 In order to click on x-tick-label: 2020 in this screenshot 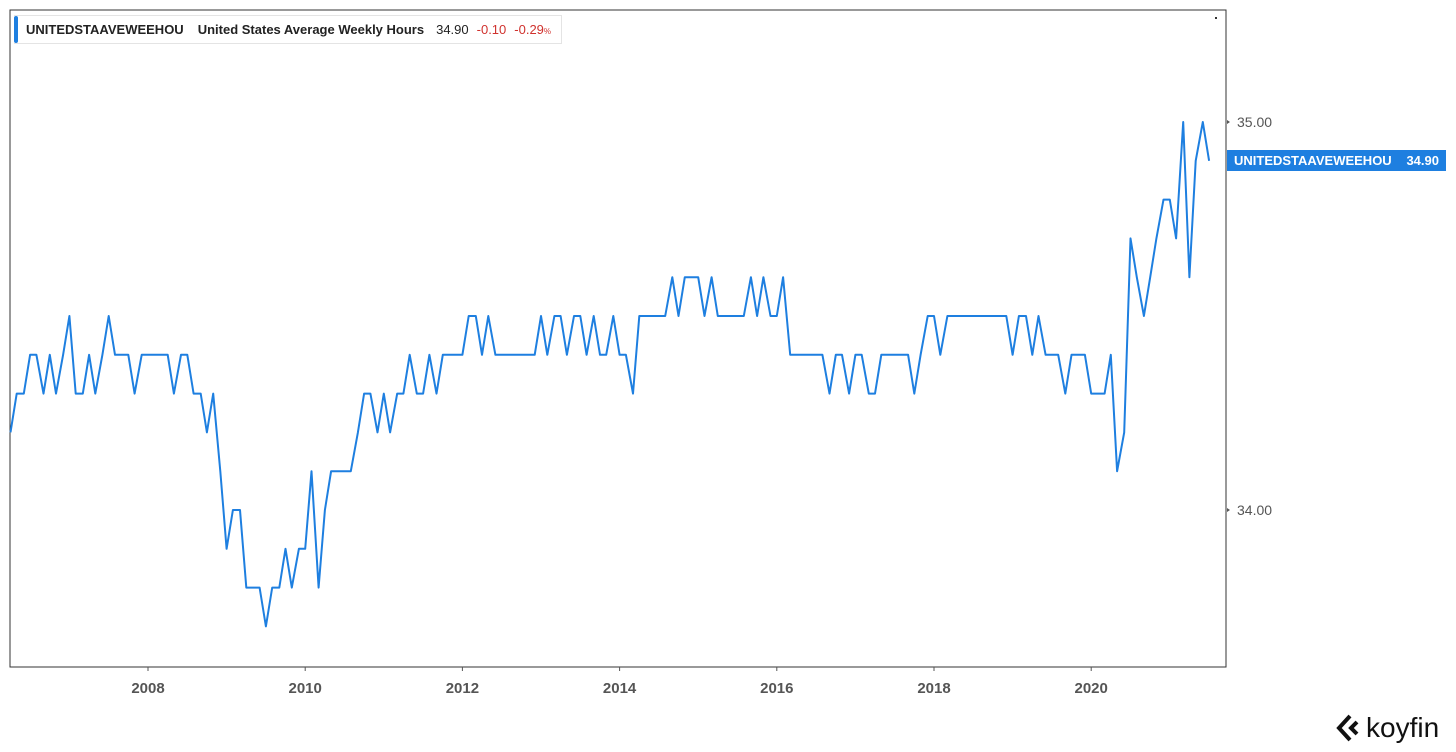, I will do `click(1091, 688)`.